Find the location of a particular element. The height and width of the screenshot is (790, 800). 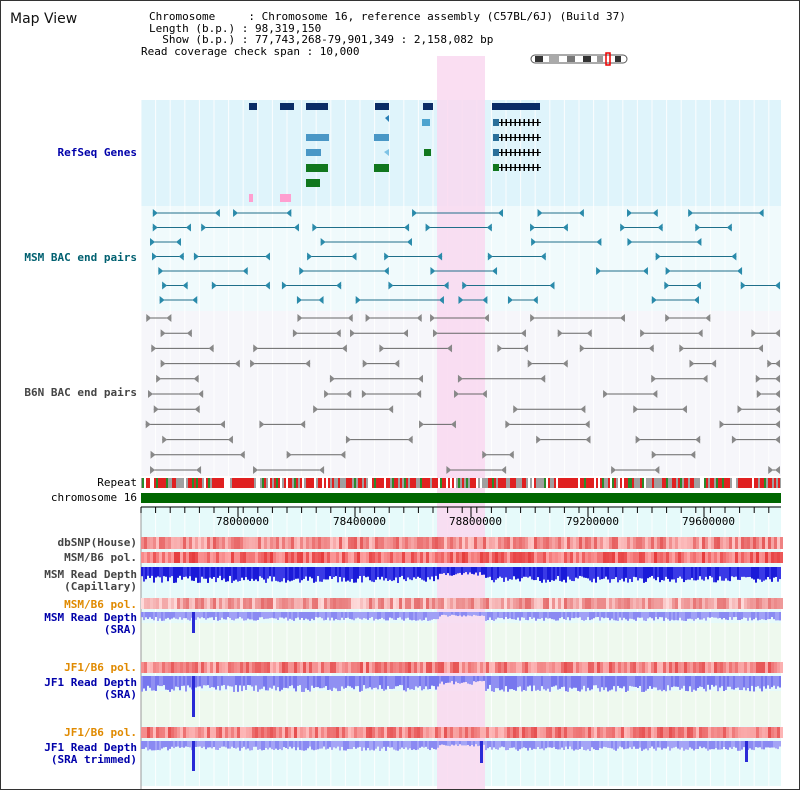

msm-b6-pol-sra-label: MSM/B6 pol. is located at coordinates (100, 604).